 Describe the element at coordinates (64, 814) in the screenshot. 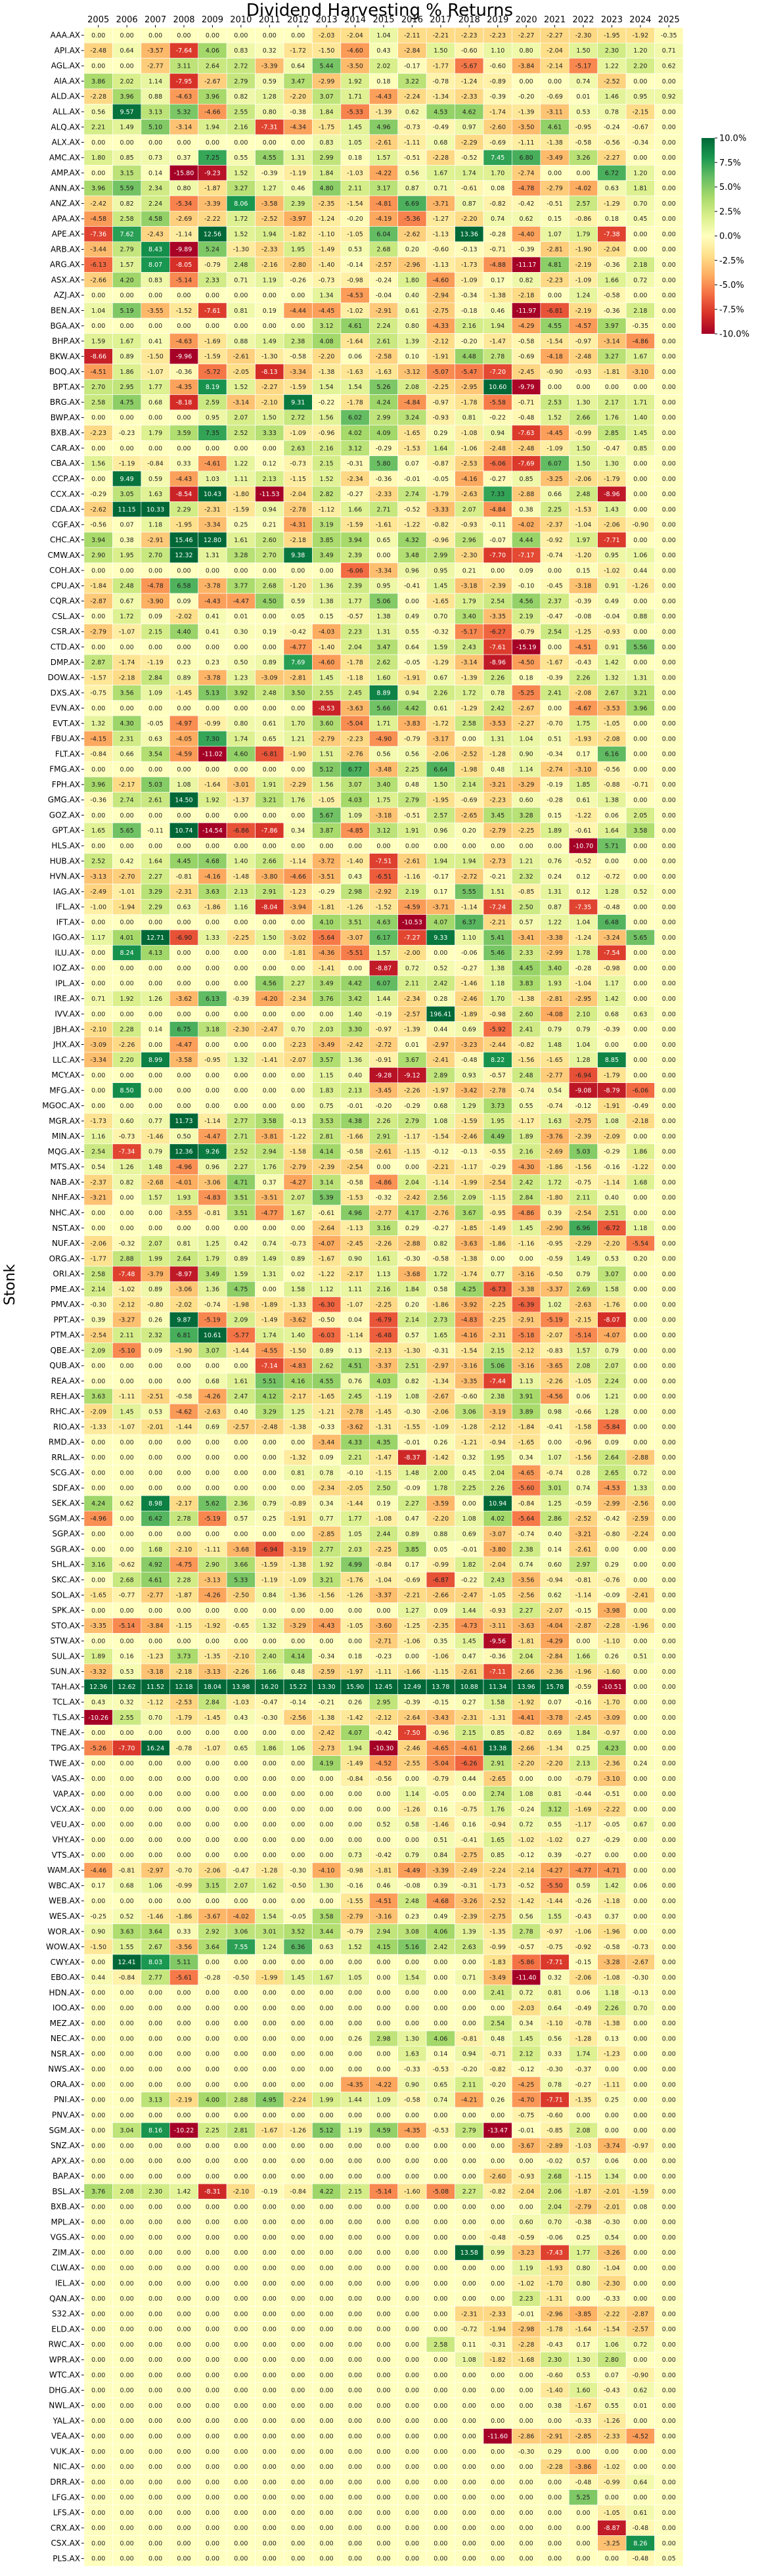

I see `y-tick-label: GOZ.AX` at that location.